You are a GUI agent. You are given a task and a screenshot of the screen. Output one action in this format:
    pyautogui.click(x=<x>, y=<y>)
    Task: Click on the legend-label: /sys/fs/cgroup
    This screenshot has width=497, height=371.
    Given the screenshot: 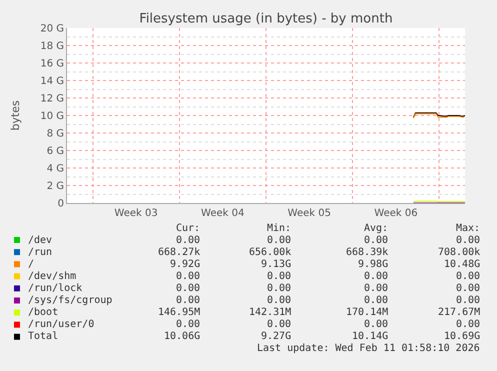 What is the action you would take?
    pyautogui.click(x=70, y=300)
    